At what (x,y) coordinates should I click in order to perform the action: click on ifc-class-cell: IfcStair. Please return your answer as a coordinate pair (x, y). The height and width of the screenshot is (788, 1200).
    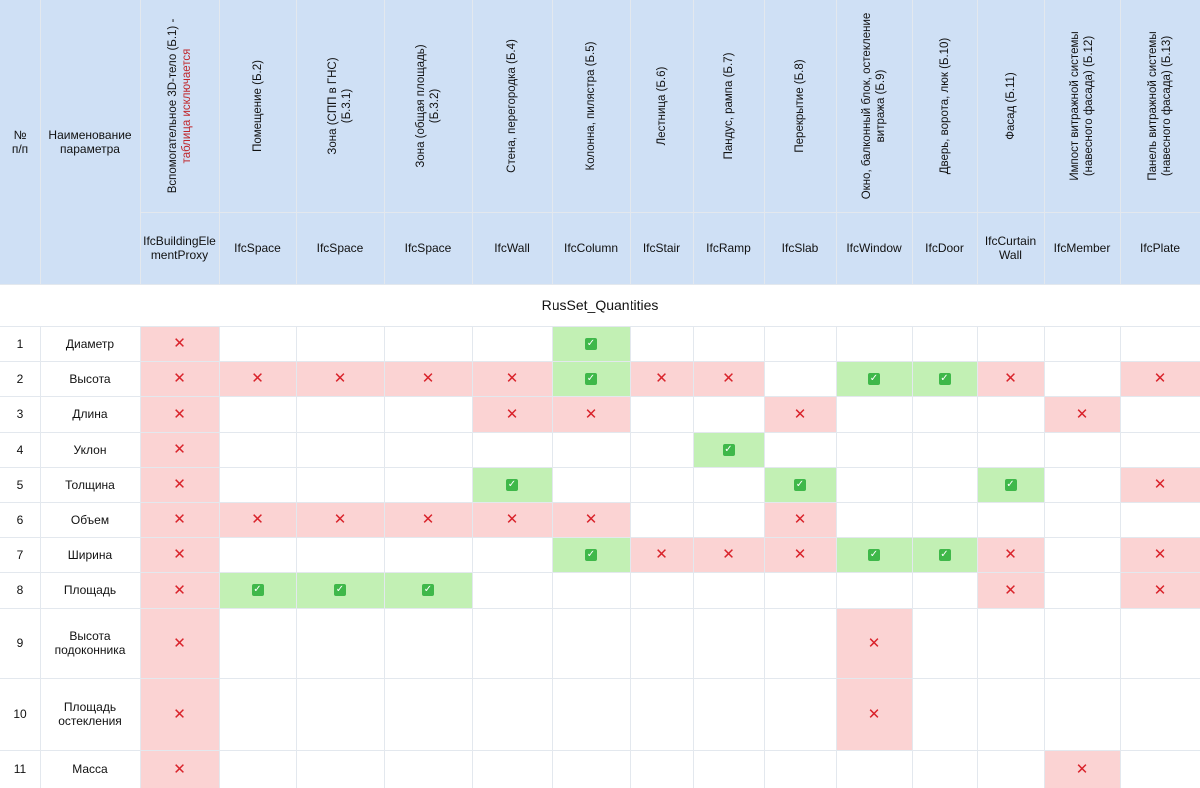
    Looking at the image, I should click on (661, 248).